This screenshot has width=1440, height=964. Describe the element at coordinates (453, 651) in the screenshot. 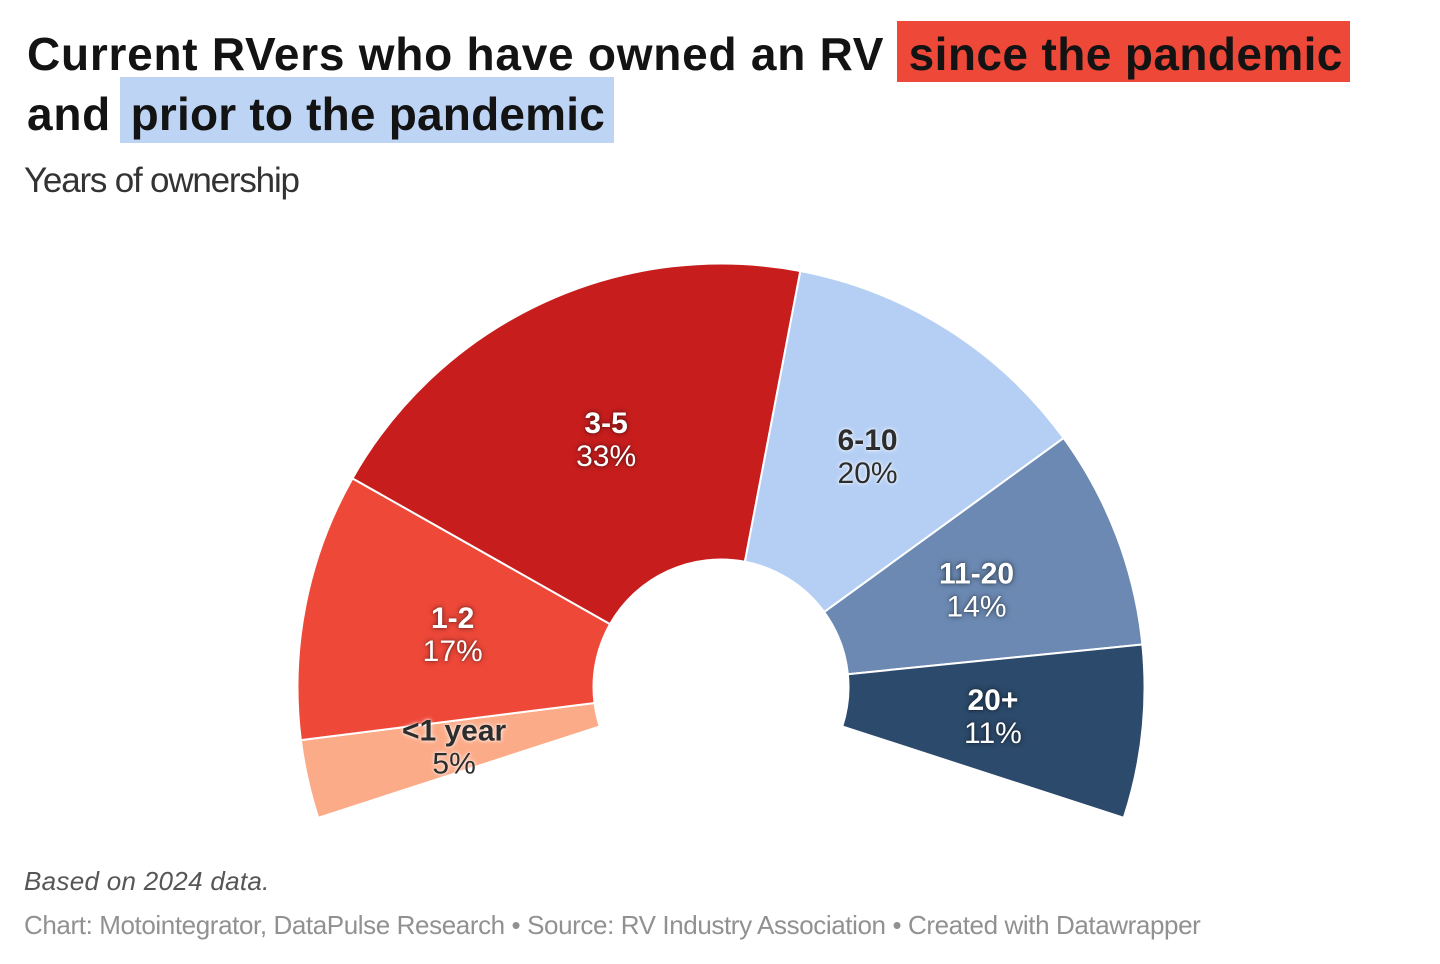

I see `svg-text: 17%` at that location.